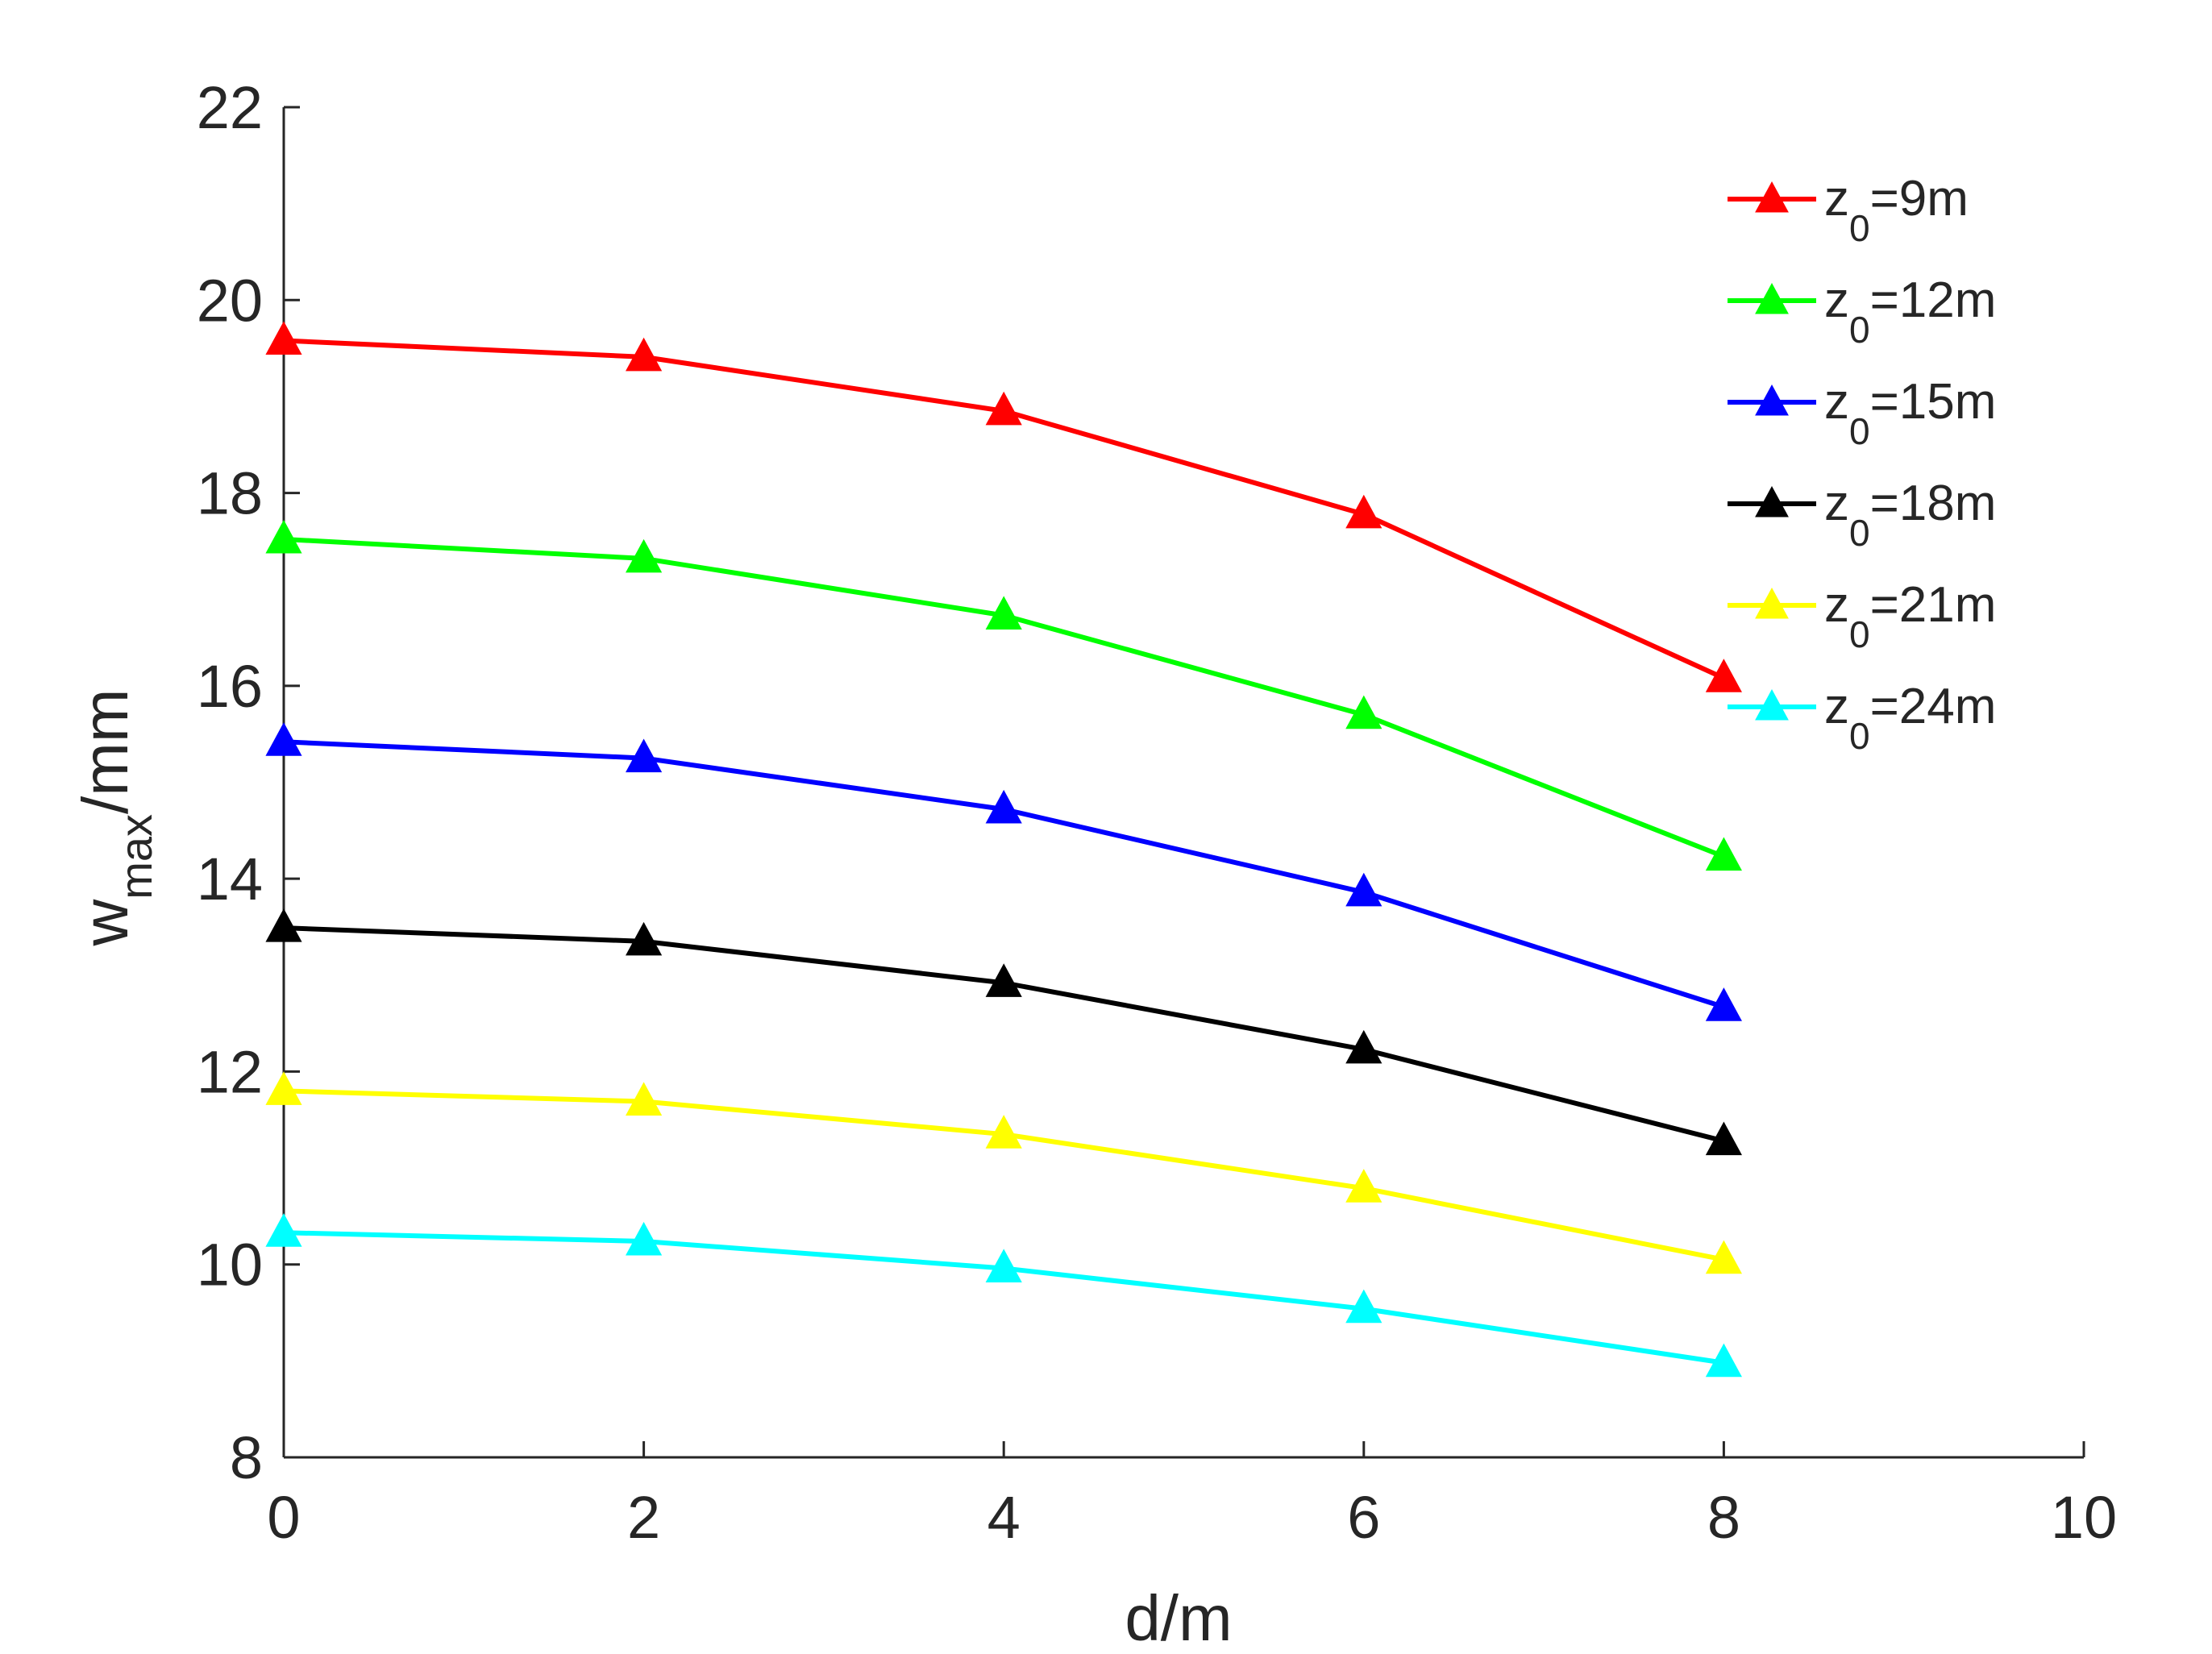  What do you see at coordinates (230, 1266) in the screenshot?
I see `y-tick-label: 10` at bounding box center [230, 1266].